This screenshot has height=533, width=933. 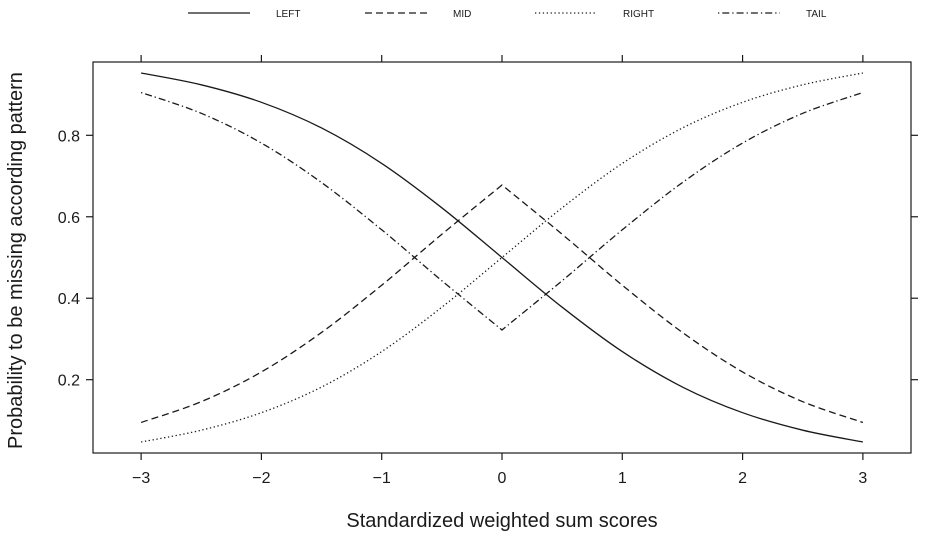 What do you see at coordinates (501, 521) in the screenshot?
I see `x-axis-label: Standardized weighted sum scores` at bounding box center [501, 521].